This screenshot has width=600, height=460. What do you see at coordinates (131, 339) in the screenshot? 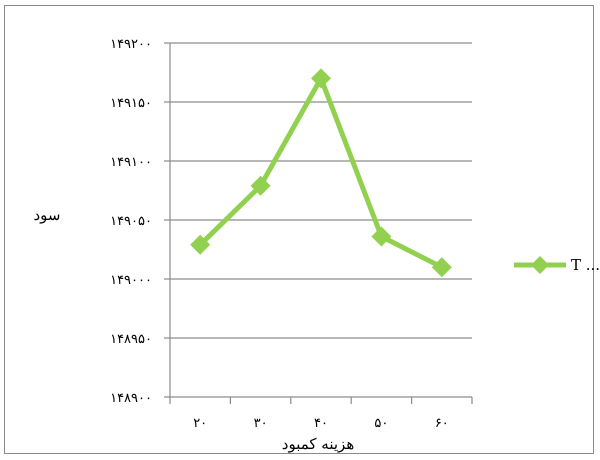
I see `y-tick-label: ۱۴۸۹۵۰` at bounding box center [131, 339].